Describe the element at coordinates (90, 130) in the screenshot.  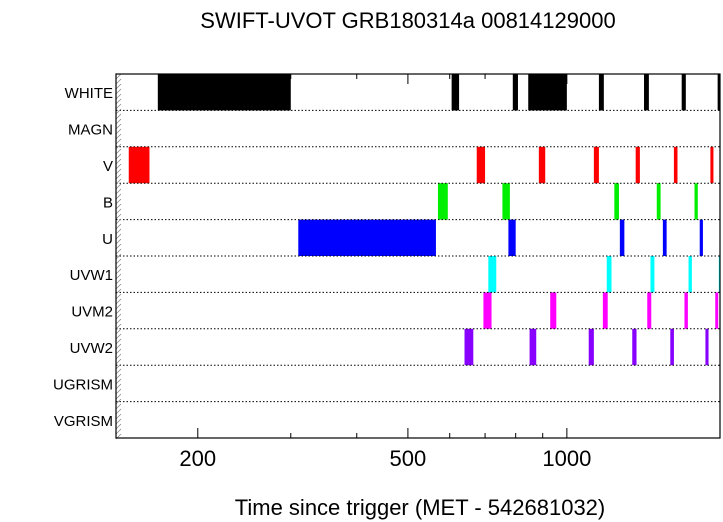
I see `row-label-magn: MAGN` at that location.